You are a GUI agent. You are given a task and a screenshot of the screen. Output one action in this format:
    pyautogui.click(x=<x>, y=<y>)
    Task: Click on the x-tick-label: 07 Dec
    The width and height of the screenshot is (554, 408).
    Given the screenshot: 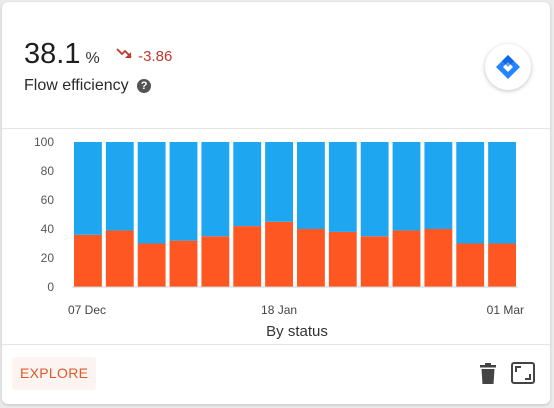 What is the action you would take?
    pyautogui.click(x=87, y=310)
    